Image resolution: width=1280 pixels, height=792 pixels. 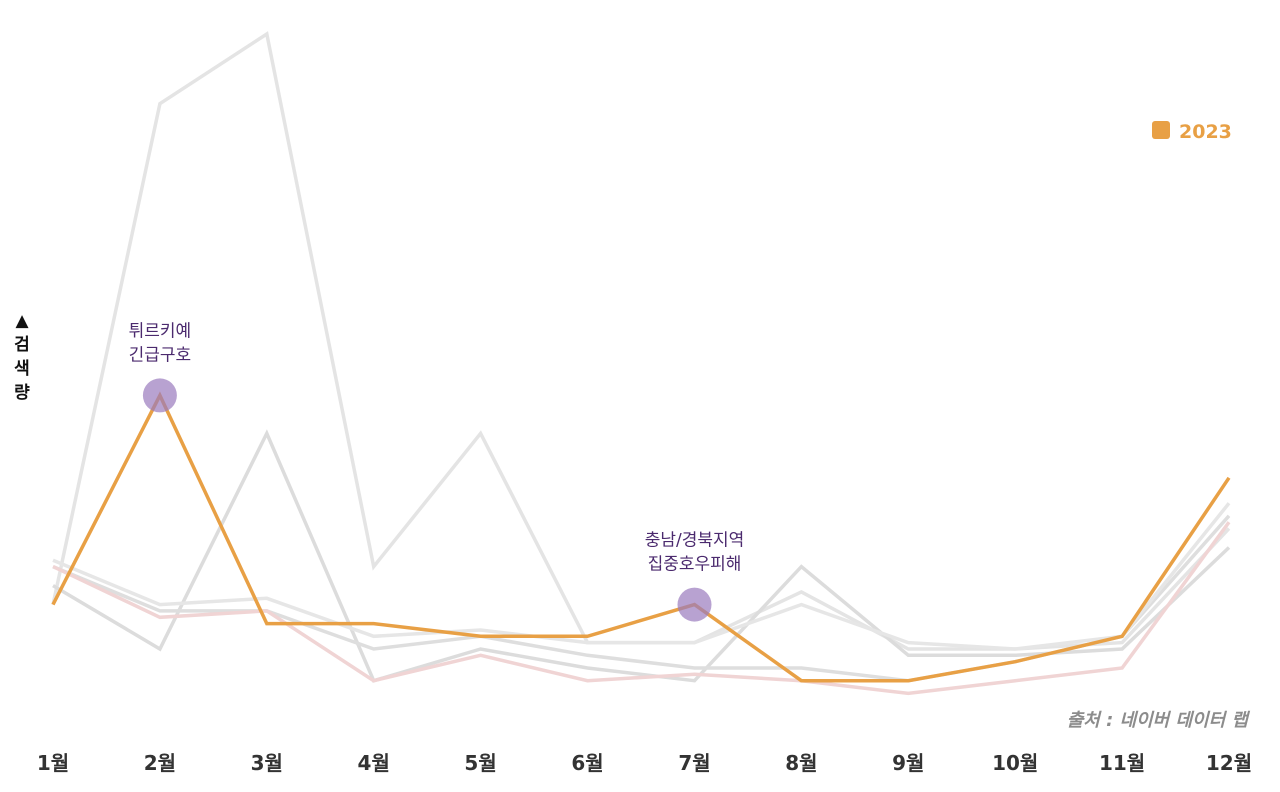 What do you see at coordinates (695, 541) in the screenshot?
I see `annotation-label-2-line-1: 충남/경북지역` at bounding box center [695, 541].